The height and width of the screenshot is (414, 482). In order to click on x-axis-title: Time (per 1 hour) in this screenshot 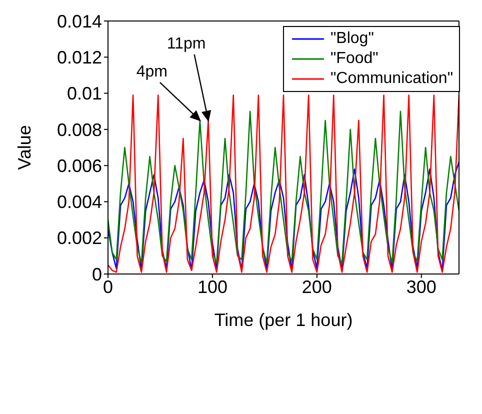, I will do `click(283, 320)`.